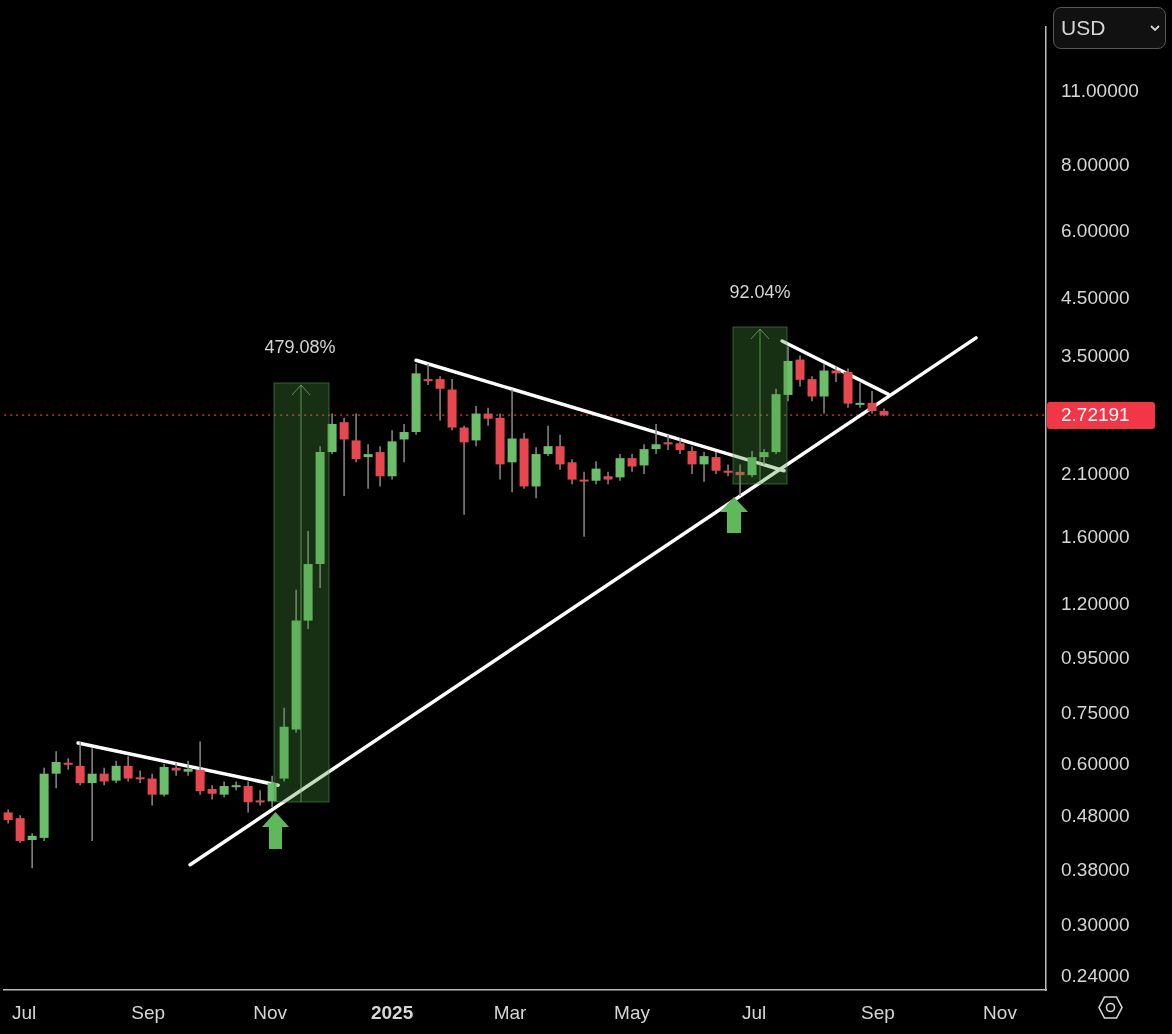  I want to click on y-tick-label: 6.00000, so click(1095, 231).